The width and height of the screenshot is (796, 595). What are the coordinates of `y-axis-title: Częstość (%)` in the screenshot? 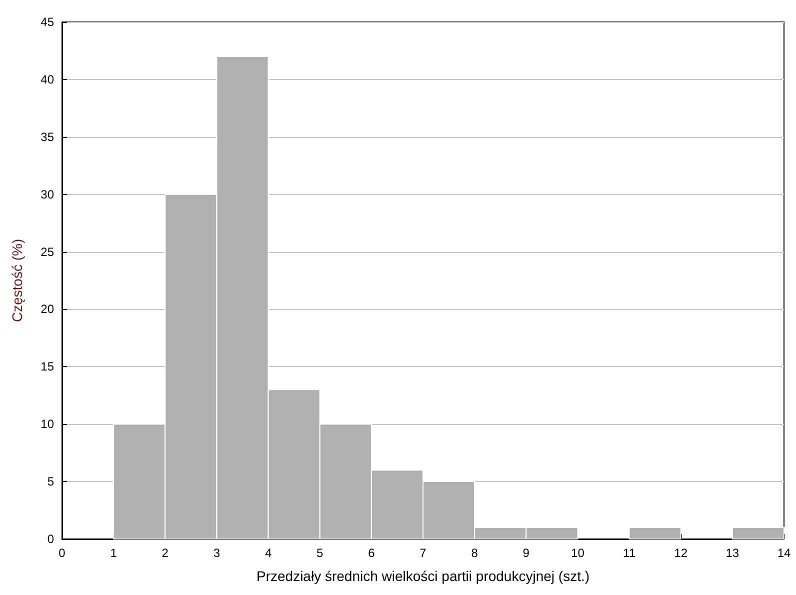 It's located at (17, 280).